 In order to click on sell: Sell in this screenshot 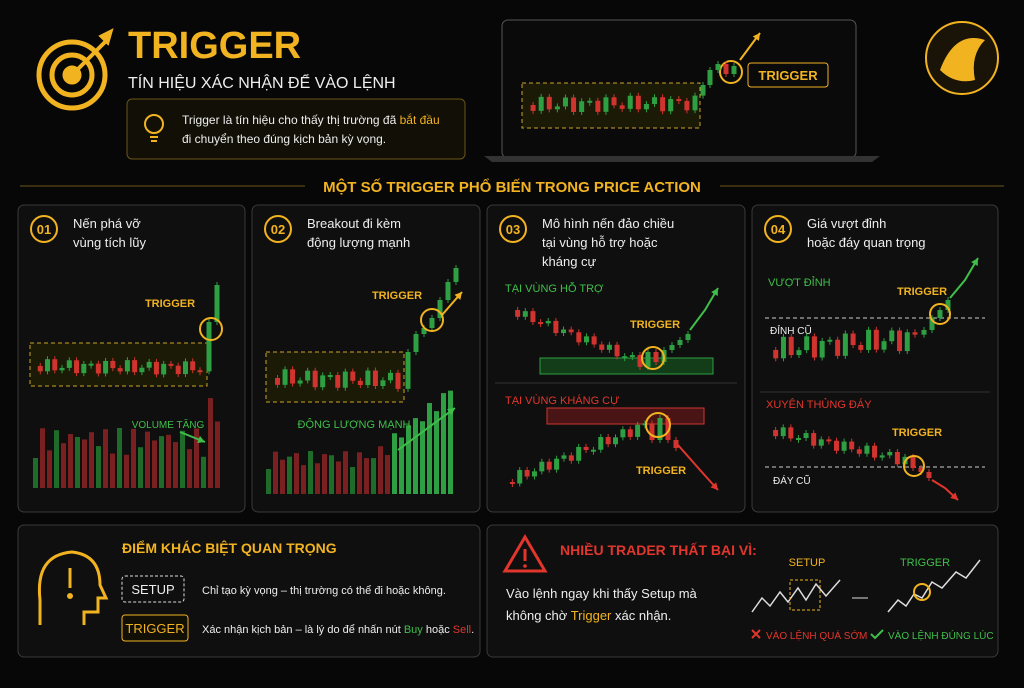, I will do `click(462, 630)`.